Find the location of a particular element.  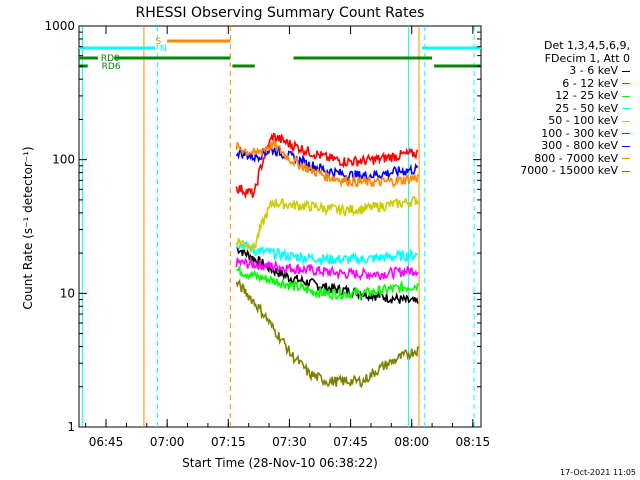

legend-label: 100 - 300 keV is located at coordinates (579, 133).